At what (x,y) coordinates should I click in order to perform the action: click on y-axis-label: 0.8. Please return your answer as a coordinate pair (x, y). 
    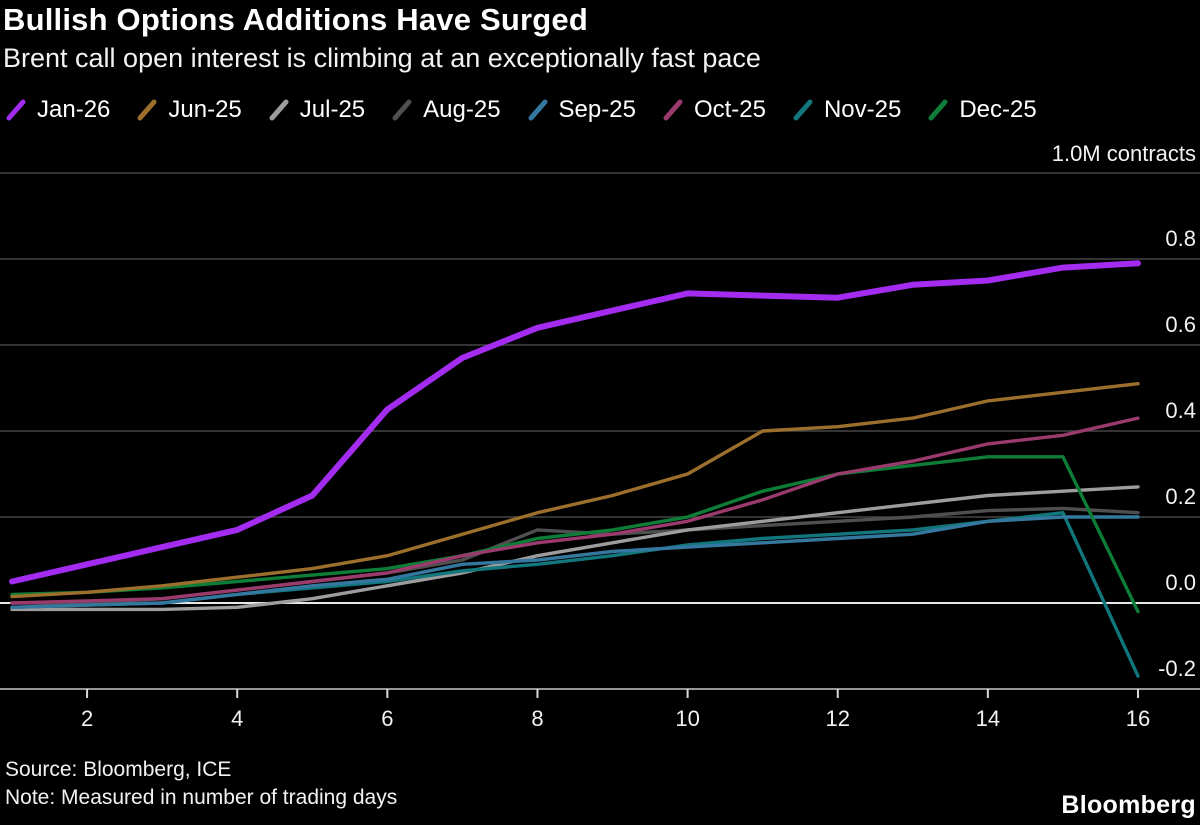
    Looking at the image, I should click on (1180, 238).